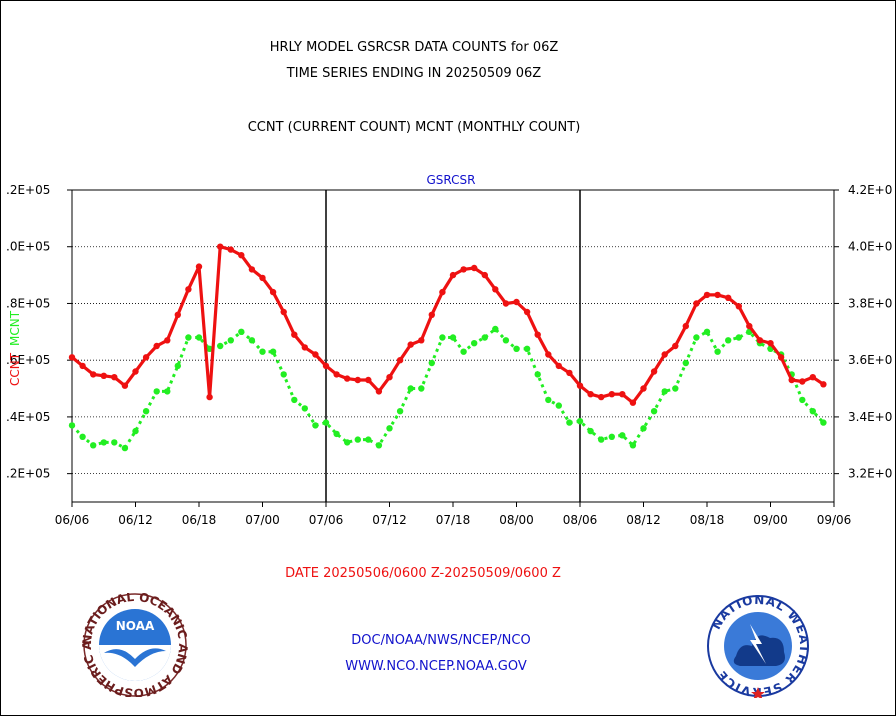  Describe the element at coordinates (770, 520) in the screenshot. I see `x-tick-label: 09/00` at that location.